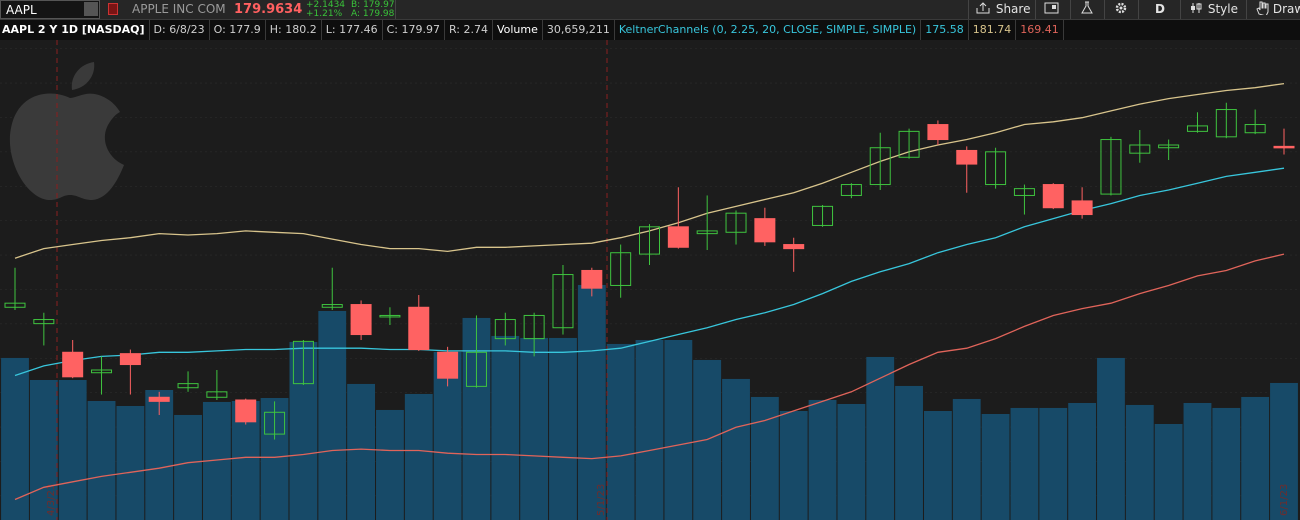 This screenshot has height=520, width=1300. Describe the element at coordinates (352, 30) in the screenshot. I see `bar-low: L: 177.46` at that location.